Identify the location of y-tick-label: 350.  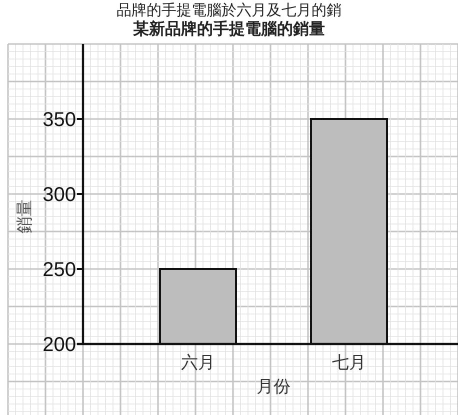
(59, 120).